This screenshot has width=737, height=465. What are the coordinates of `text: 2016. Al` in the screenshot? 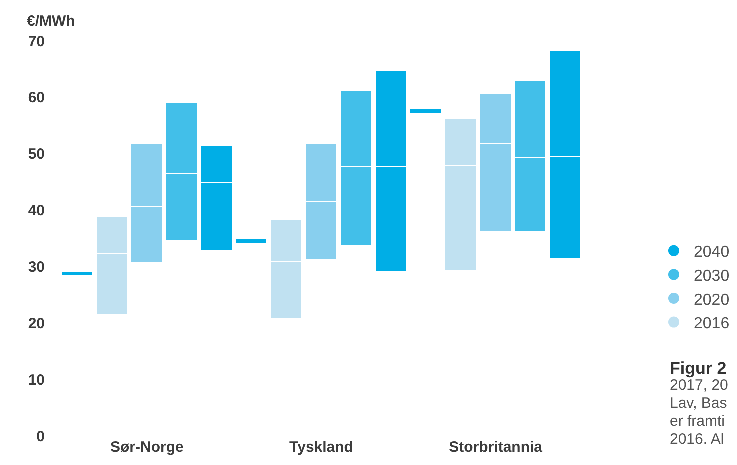 It's located at (697, 439).